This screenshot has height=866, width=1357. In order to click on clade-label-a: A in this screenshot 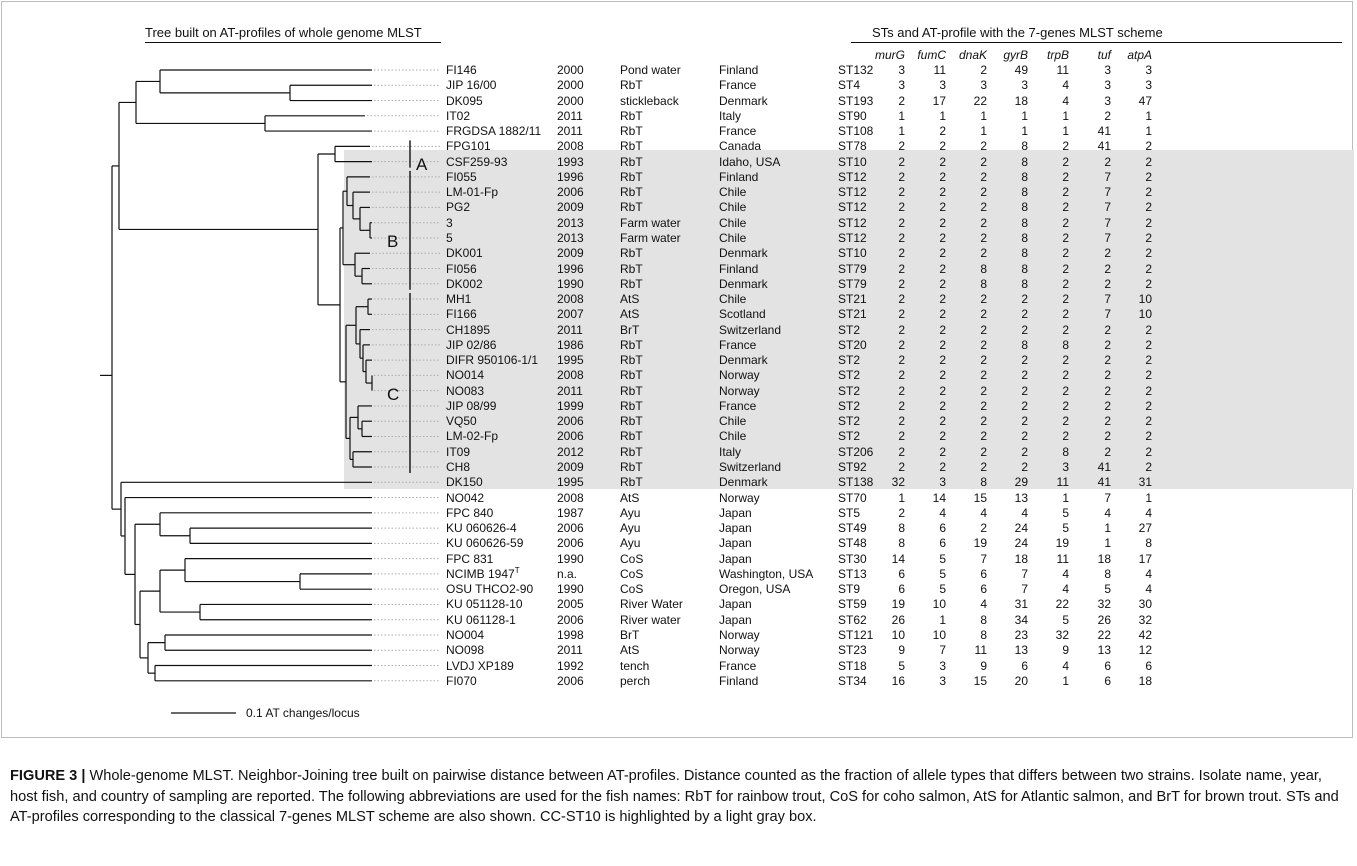, I will do `click(422, 164)`.